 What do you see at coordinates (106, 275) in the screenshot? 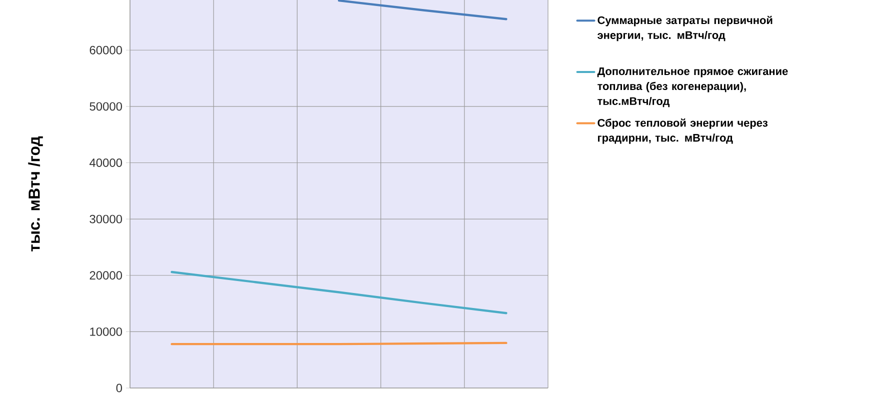
I see `y-tick-label: 20000` at bounding box center [106, 275].